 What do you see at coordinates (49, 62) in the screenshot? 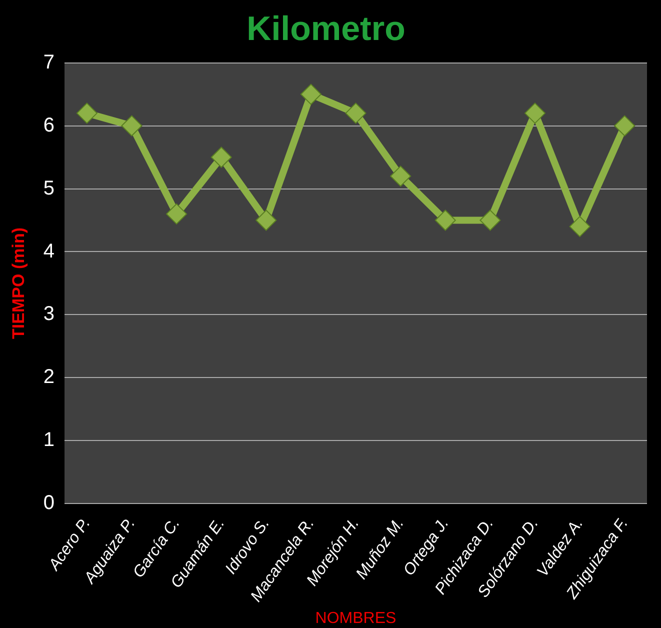
I see `y-tick-label: 7` at bounding box center [49, 62].